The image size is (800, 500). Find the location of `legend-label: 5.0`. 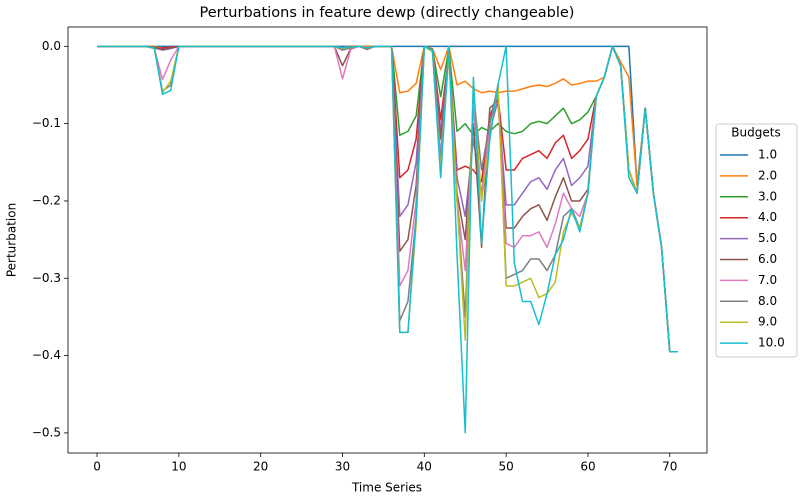

legend-label: 5.0 is located at coordinates (767, 238).